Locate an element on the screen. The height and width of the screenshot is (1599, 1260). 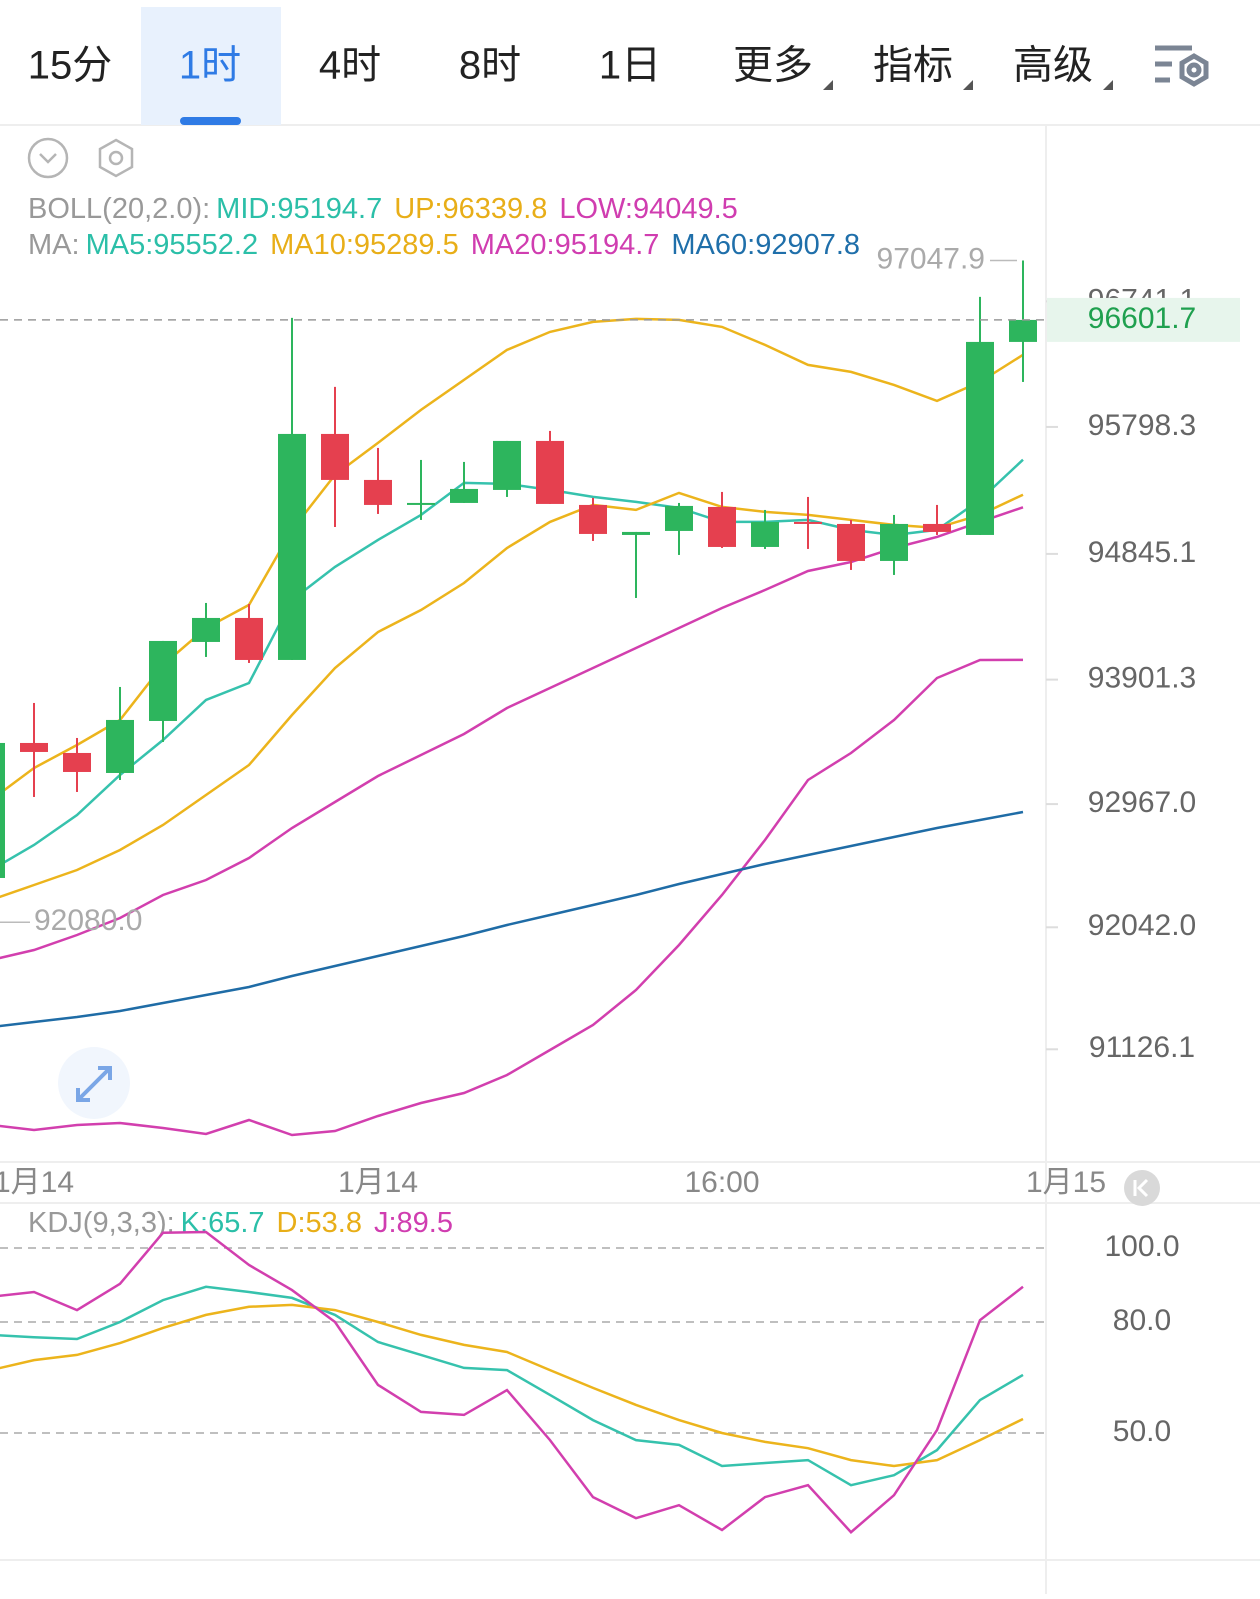
timeframe-tab: 1时 is located at coordinates (211, 66).